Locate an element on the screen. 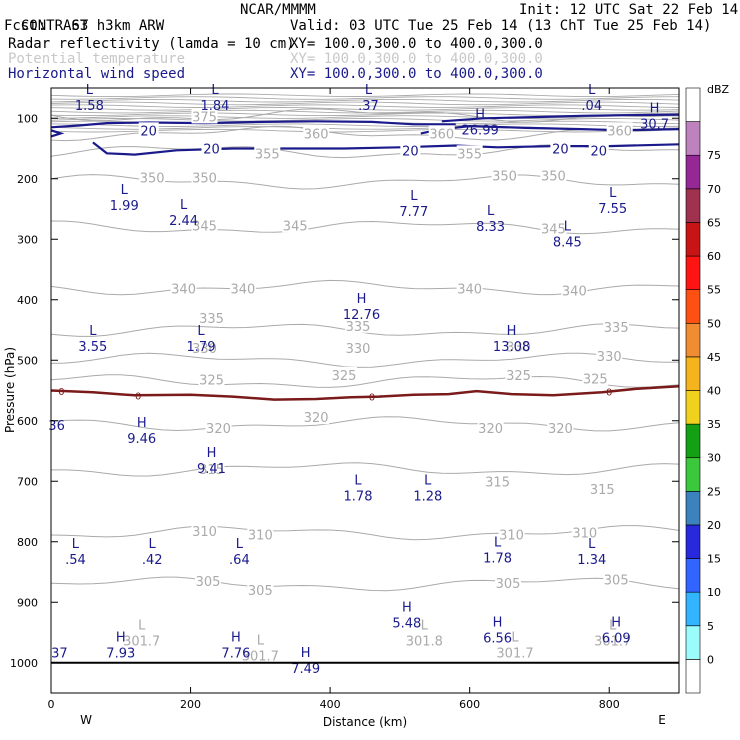 This screenshot has width=740, height=740. colorbar-level: 0 is located at coordinates (710, 659).